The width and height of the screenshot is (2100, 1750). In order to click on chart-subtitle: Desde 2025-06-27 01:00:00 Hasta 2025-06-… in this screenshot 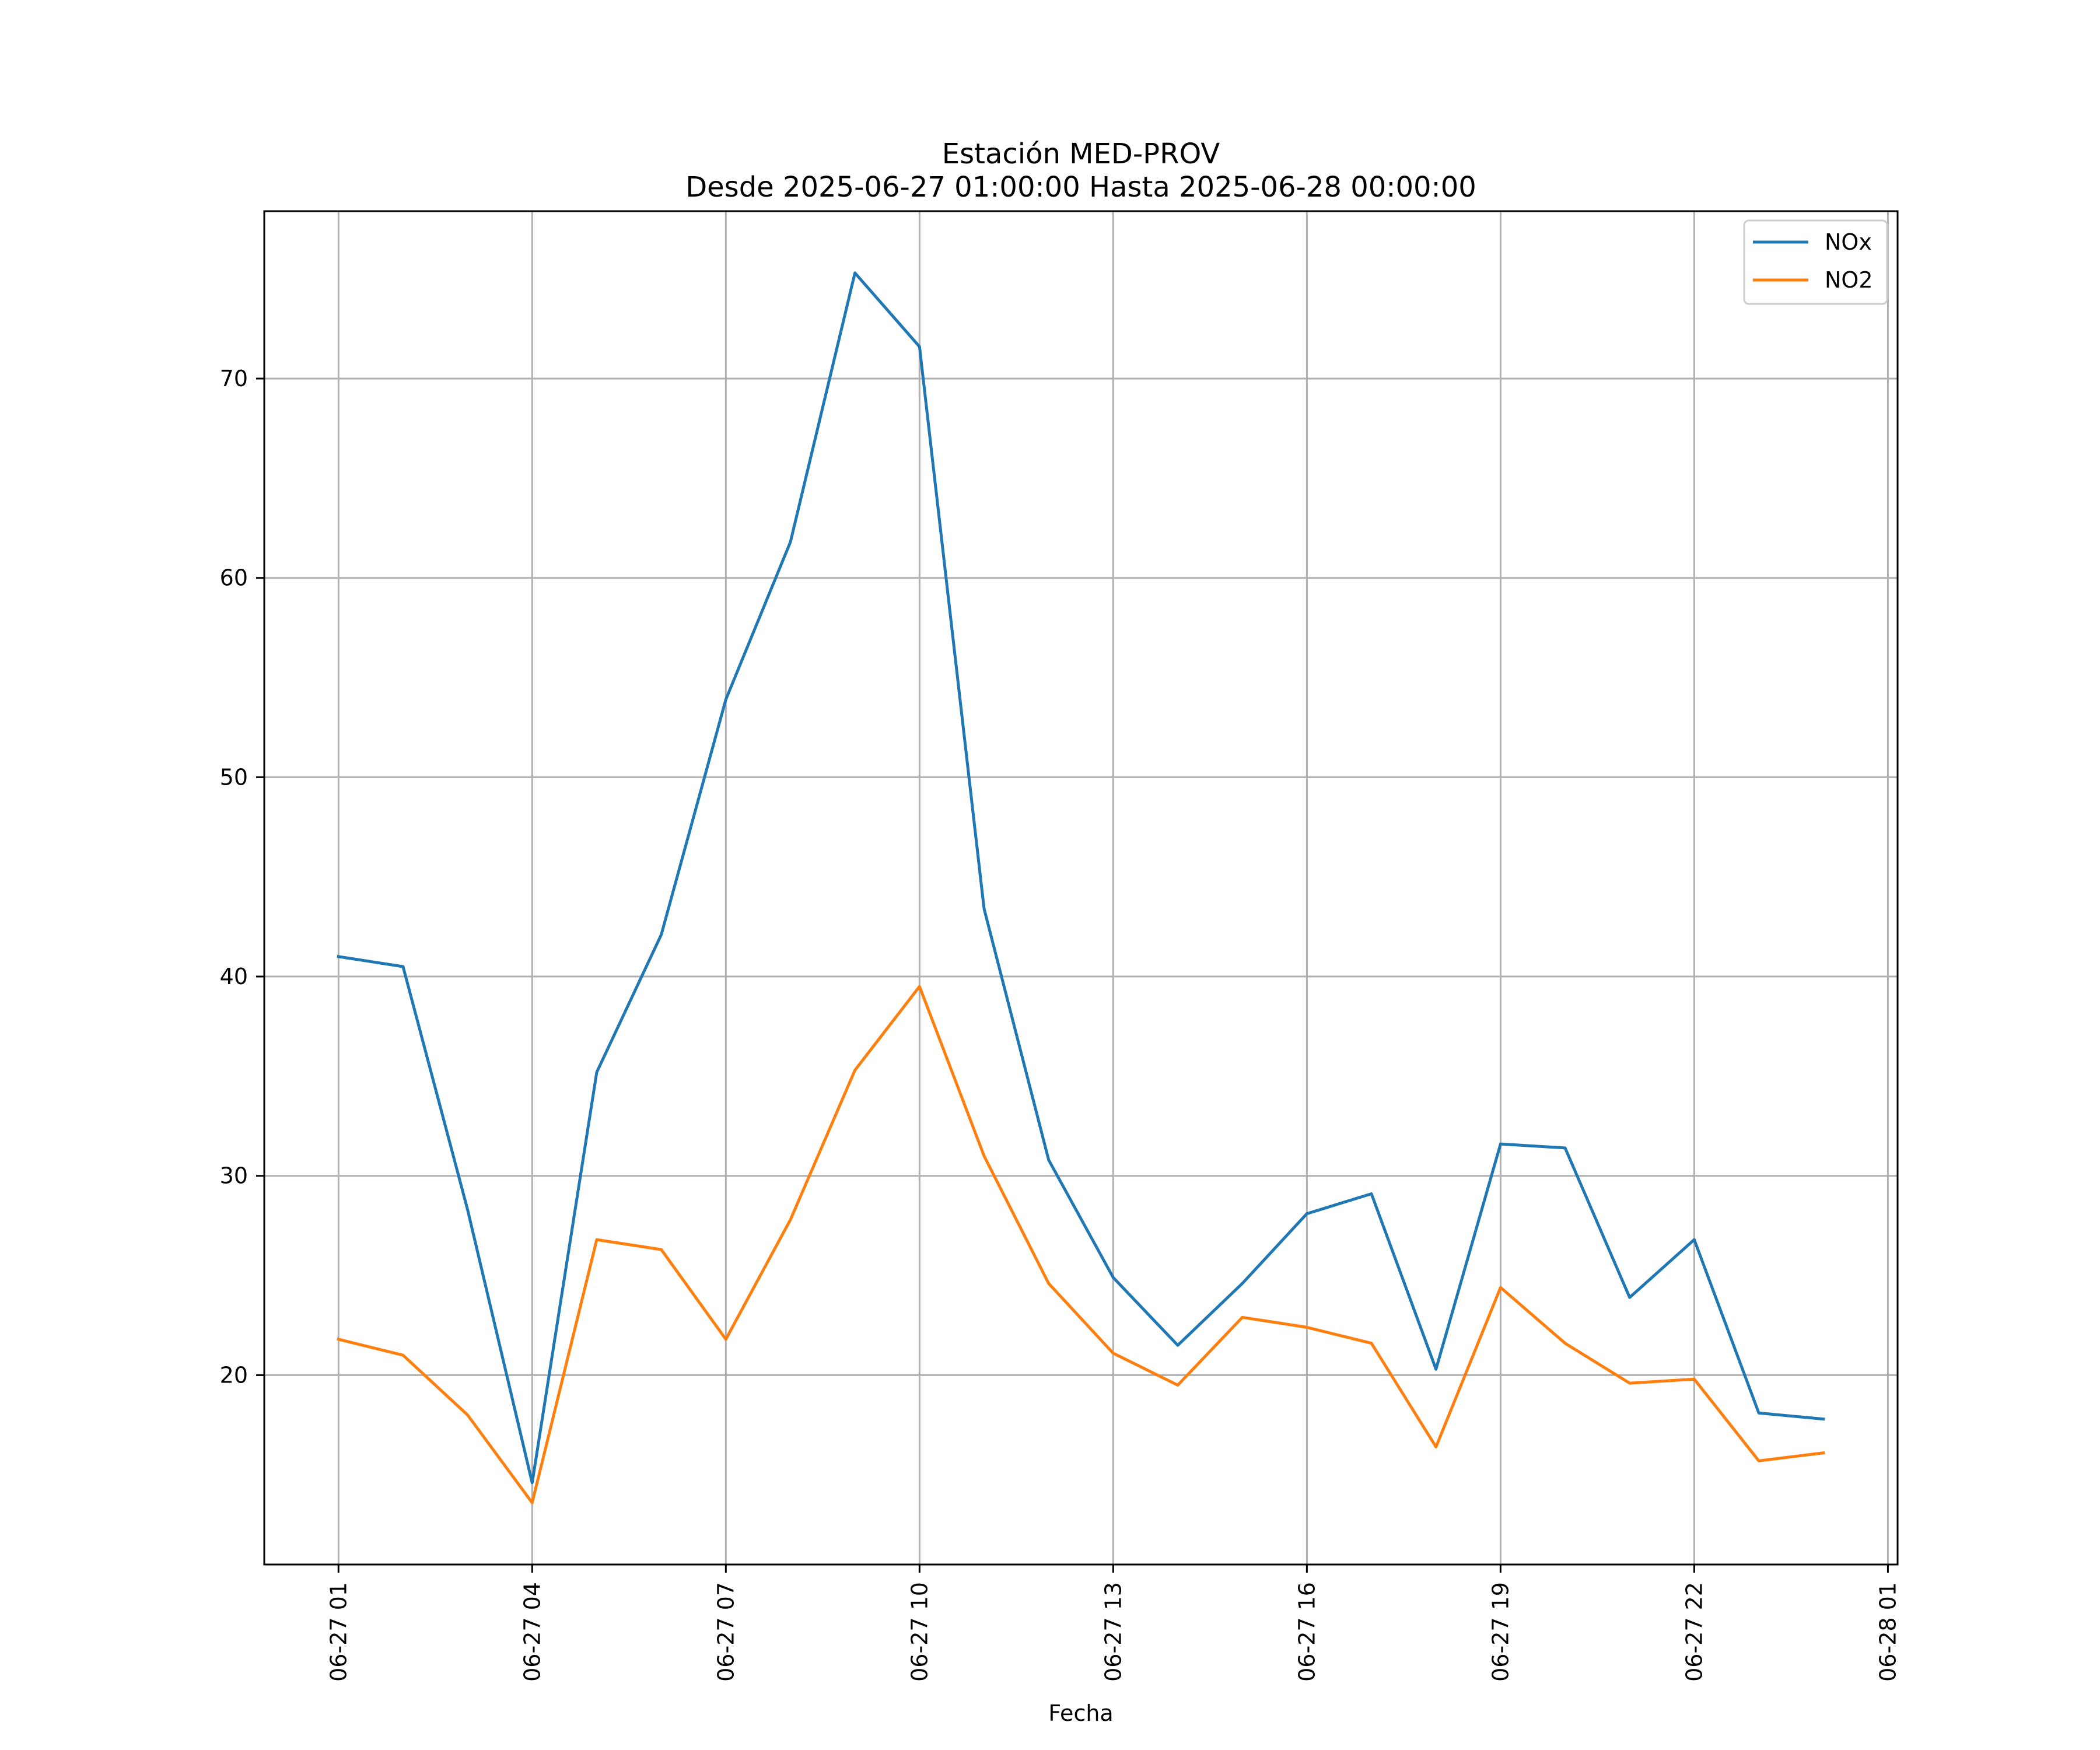, I will do `click(1080, 187)`.